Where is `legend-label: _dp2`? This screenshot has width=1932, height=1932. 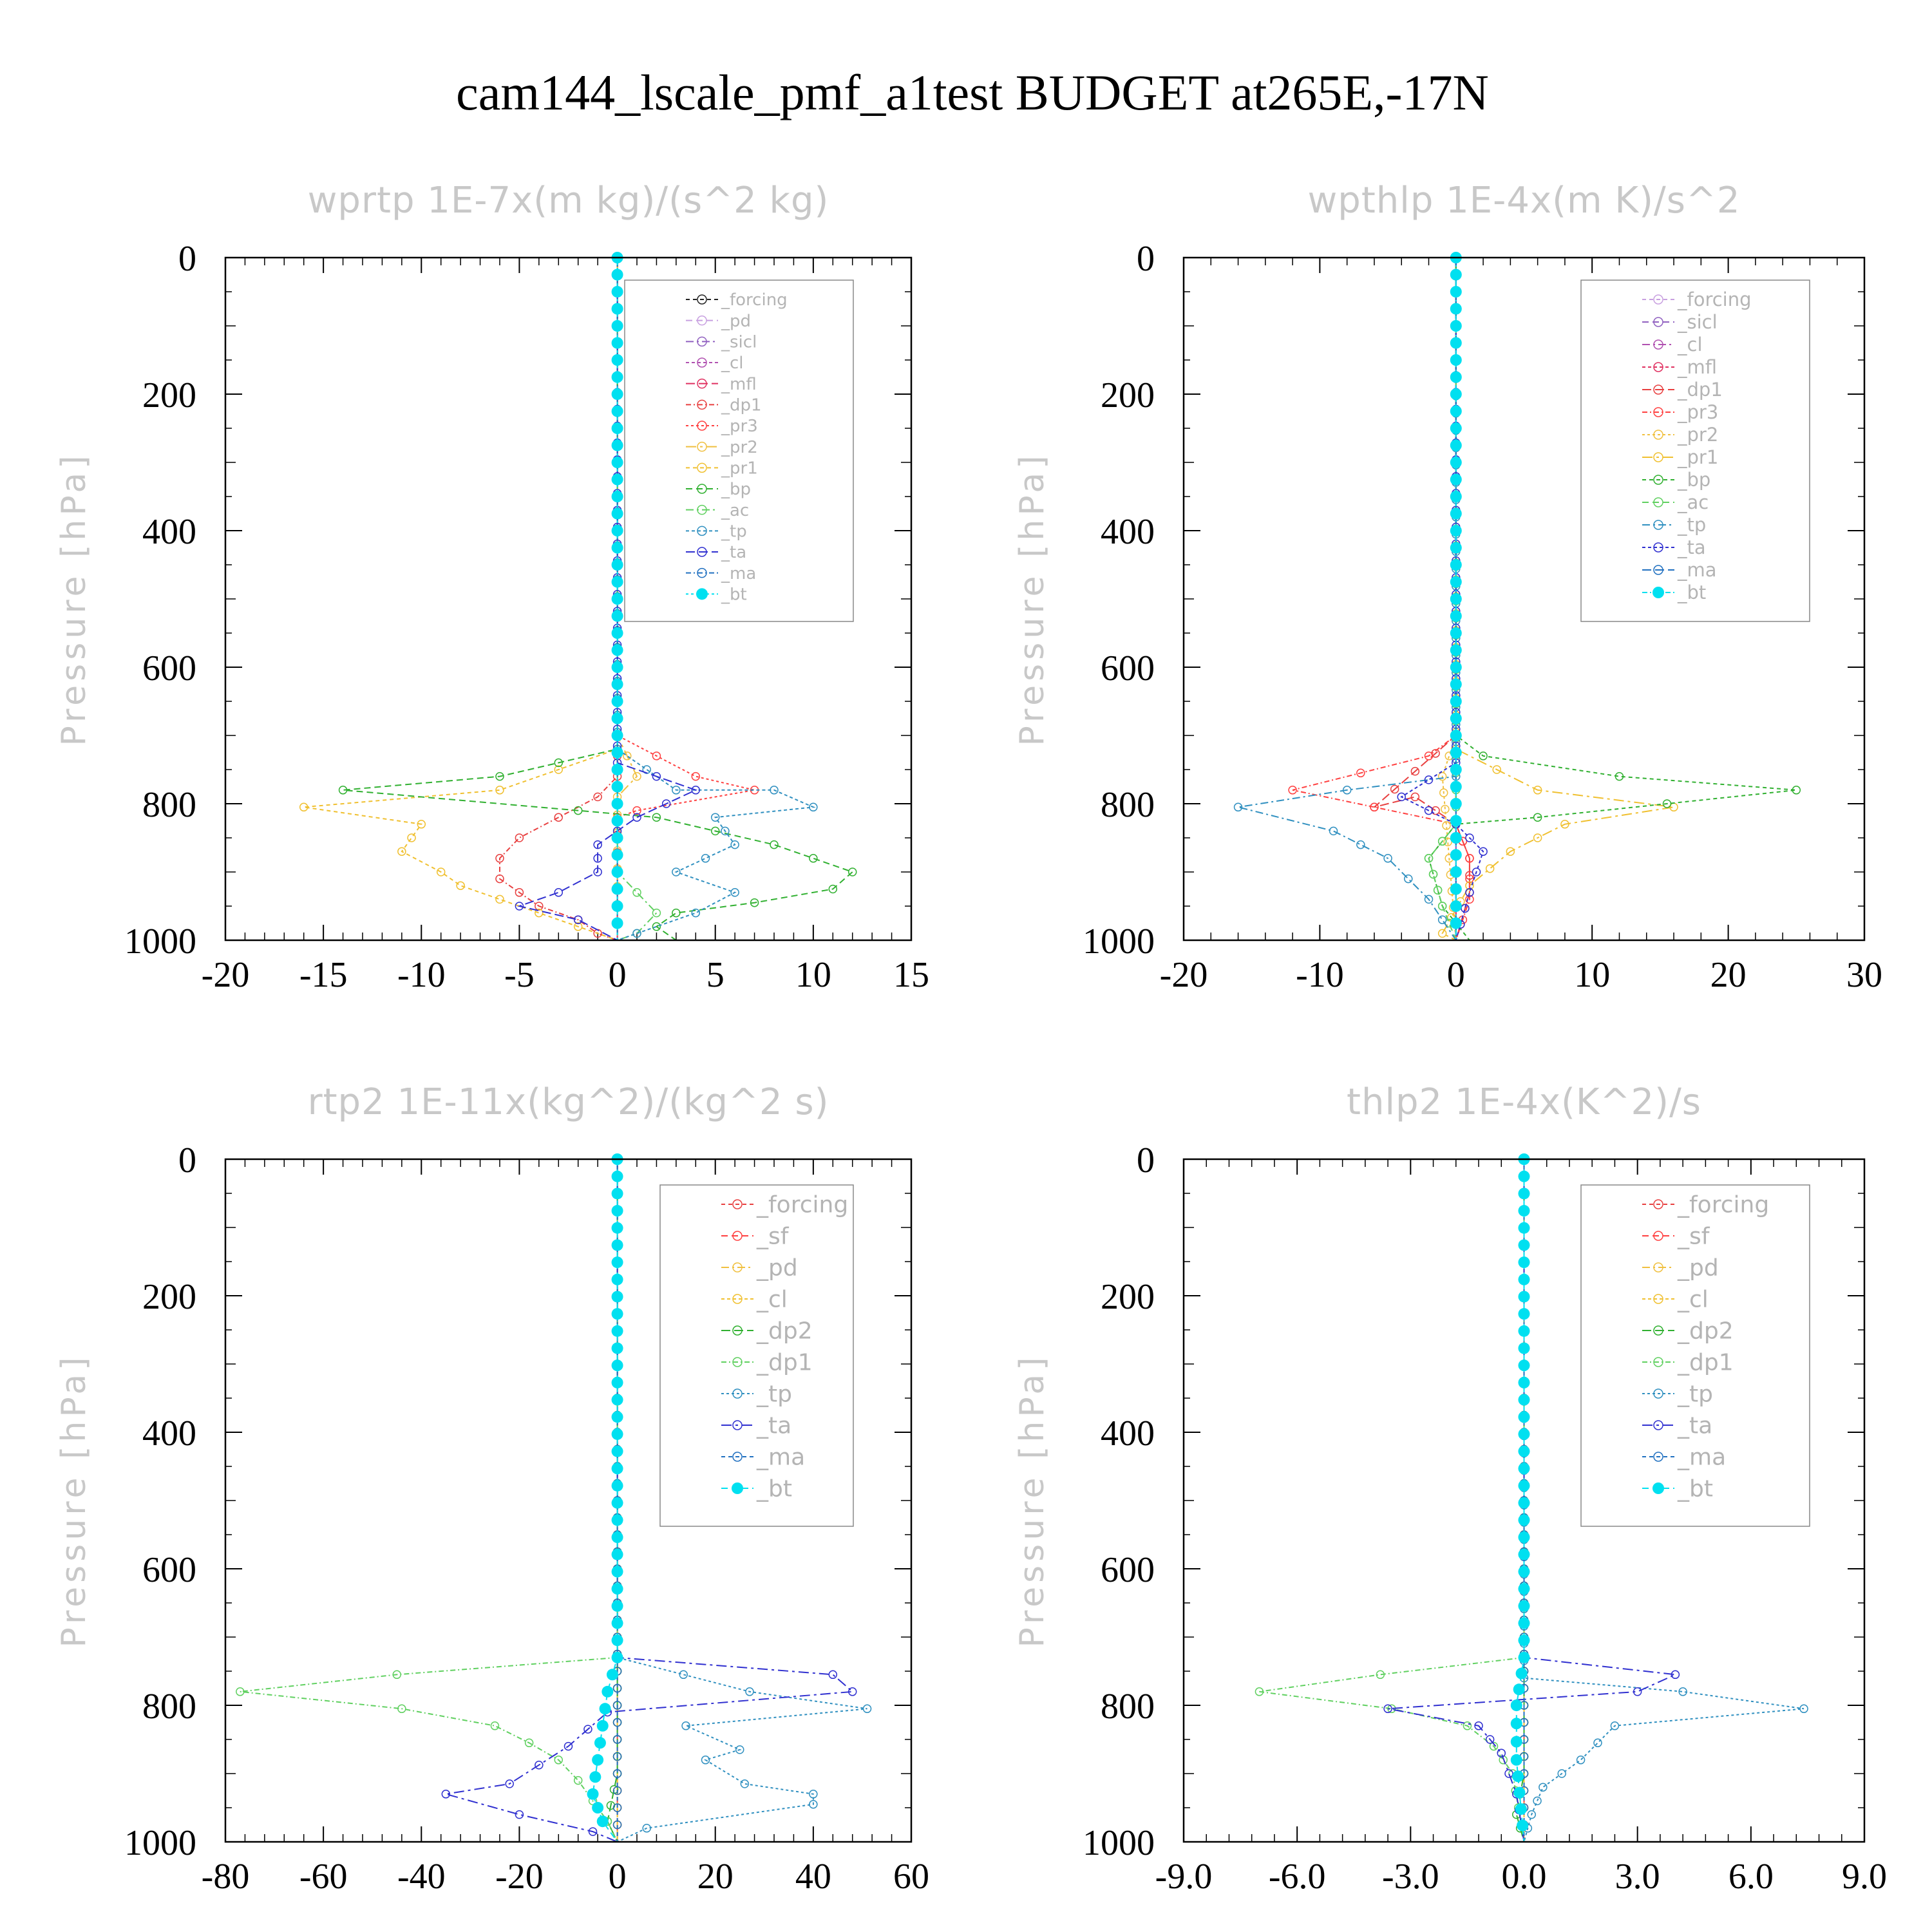 legend-label: _dp2 is located at coordinates (1706, 1331).